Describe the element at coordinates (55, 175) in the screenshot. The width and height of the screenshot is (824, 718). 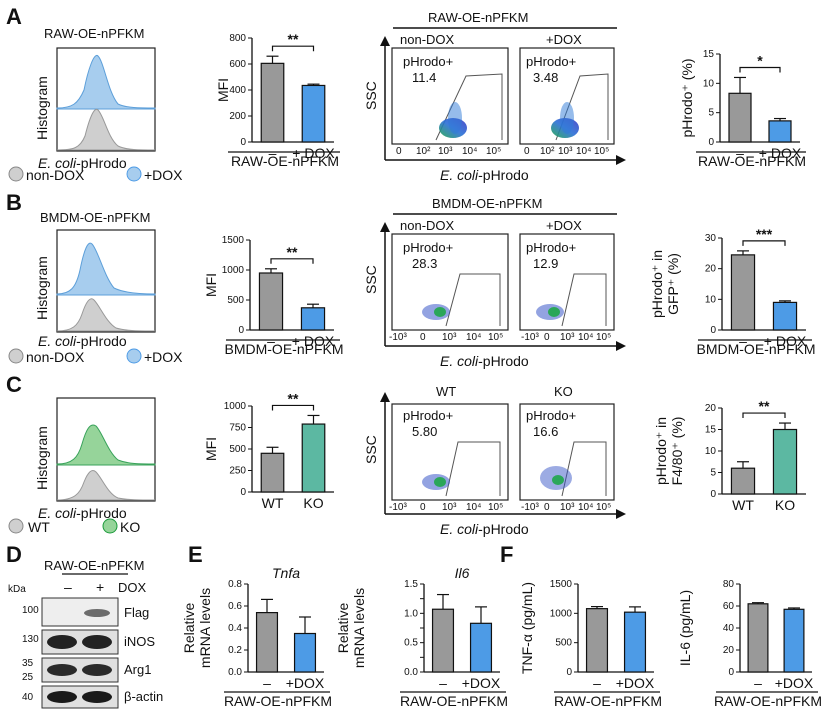
I see `legend-nondox-a: non-DOX` at that location.